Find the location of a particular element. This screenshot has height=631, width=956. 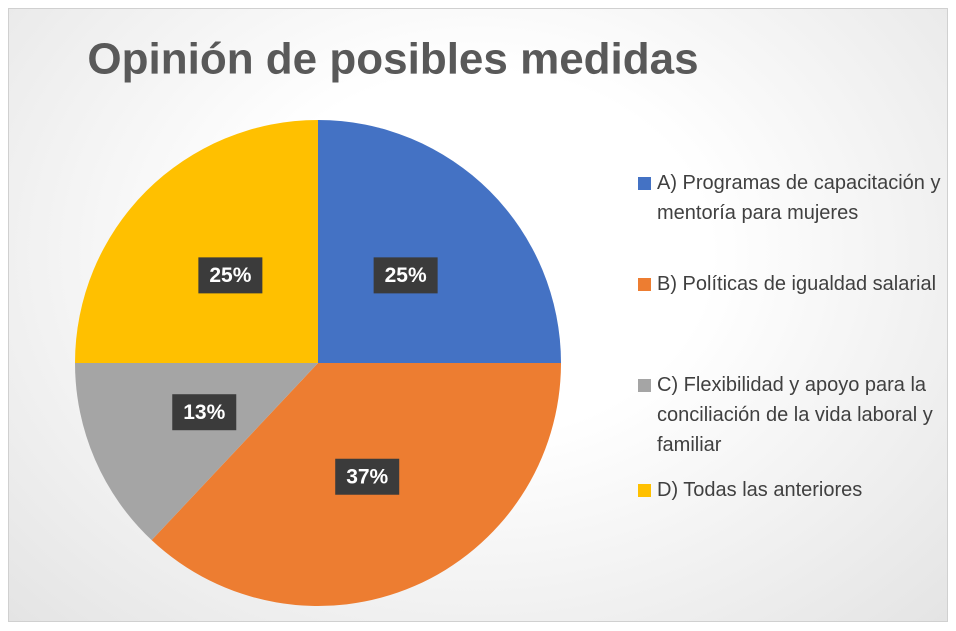

legend-entry: D) Todas las anteriores is located at coordinates (794, 490).